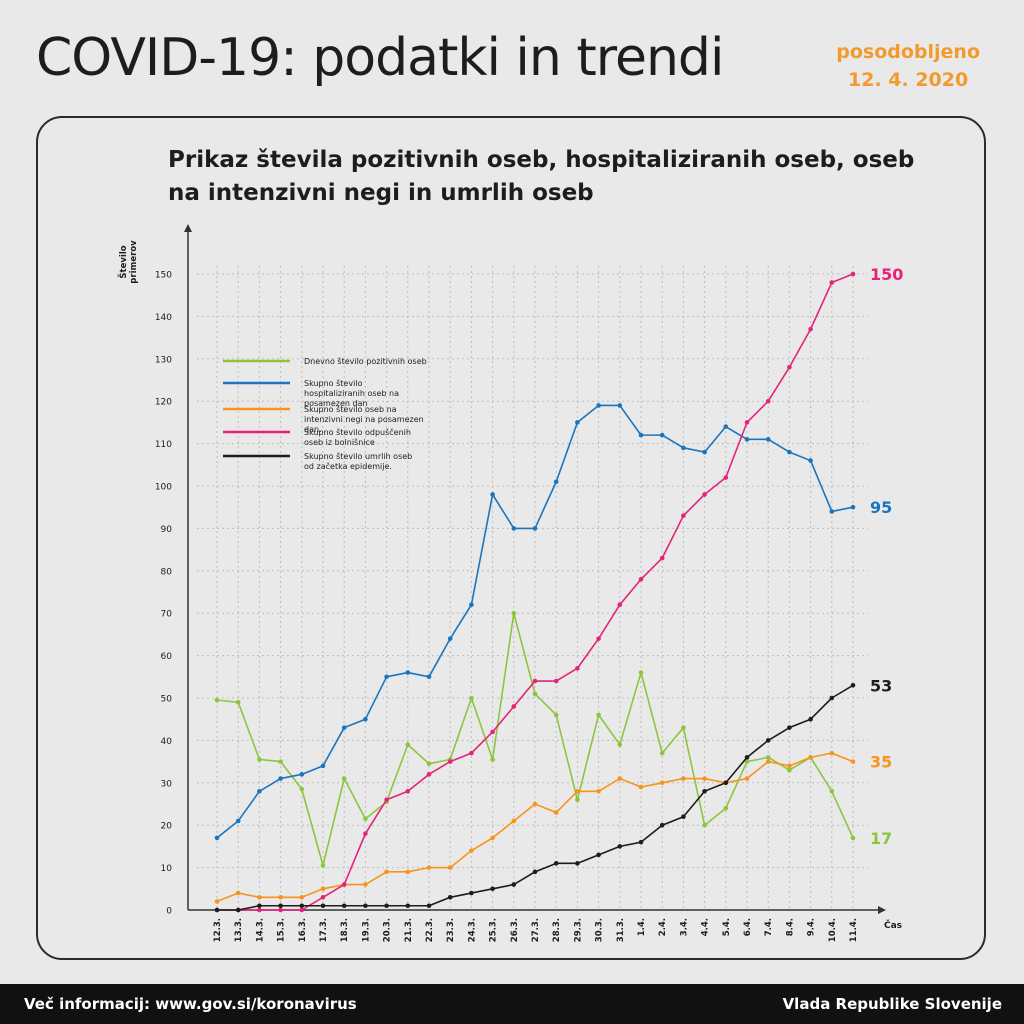  Describe the element at coordinates (167, 700) in the screenshot. I see `y-tick-label: 50` at that location.